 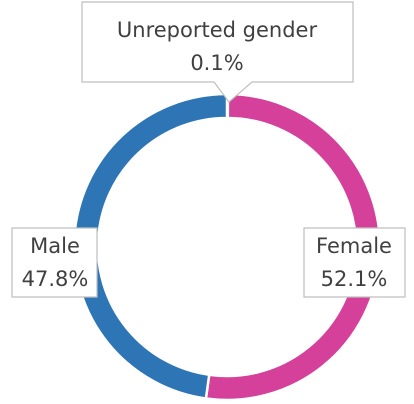 What do you see at coordinates (216, 63) in the screenshot?
I see `value-label: 0.1%` at bounding box center [216, 63].